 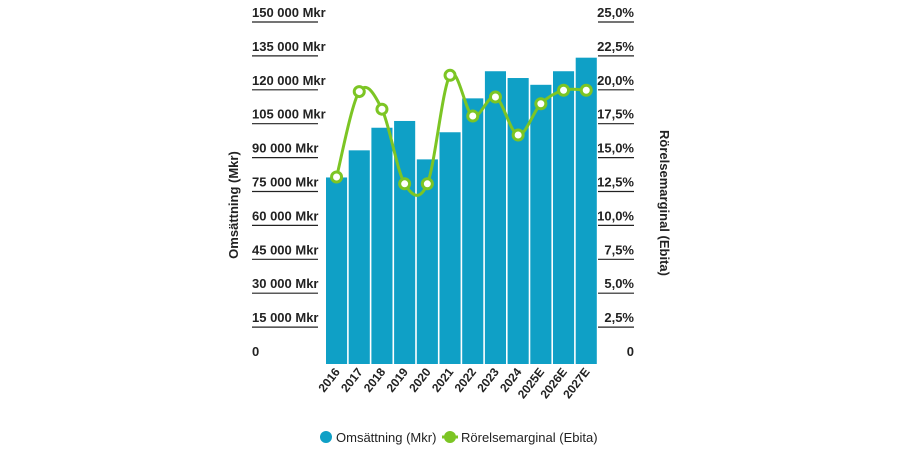 I want to click on legend-bar-marker, so click(x=326, y=437).